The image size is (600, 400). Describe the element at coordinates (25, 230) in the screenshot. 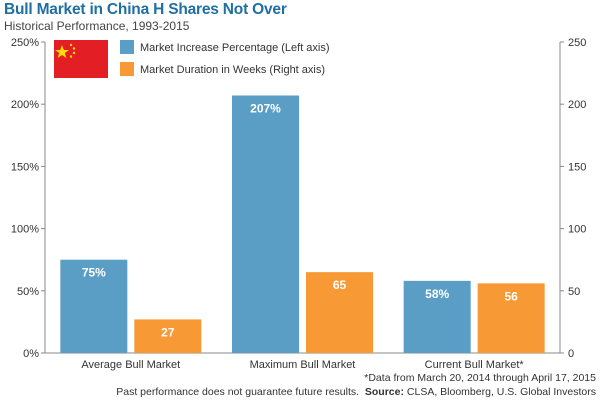

I see `left-tick-label: 100%` at that location.